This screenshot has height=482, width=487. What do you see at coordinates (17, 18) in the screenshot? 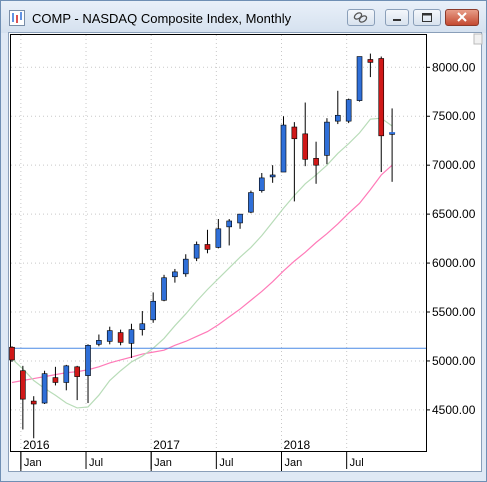
I see `chart-app-icon` at bounding box center [17, 18].